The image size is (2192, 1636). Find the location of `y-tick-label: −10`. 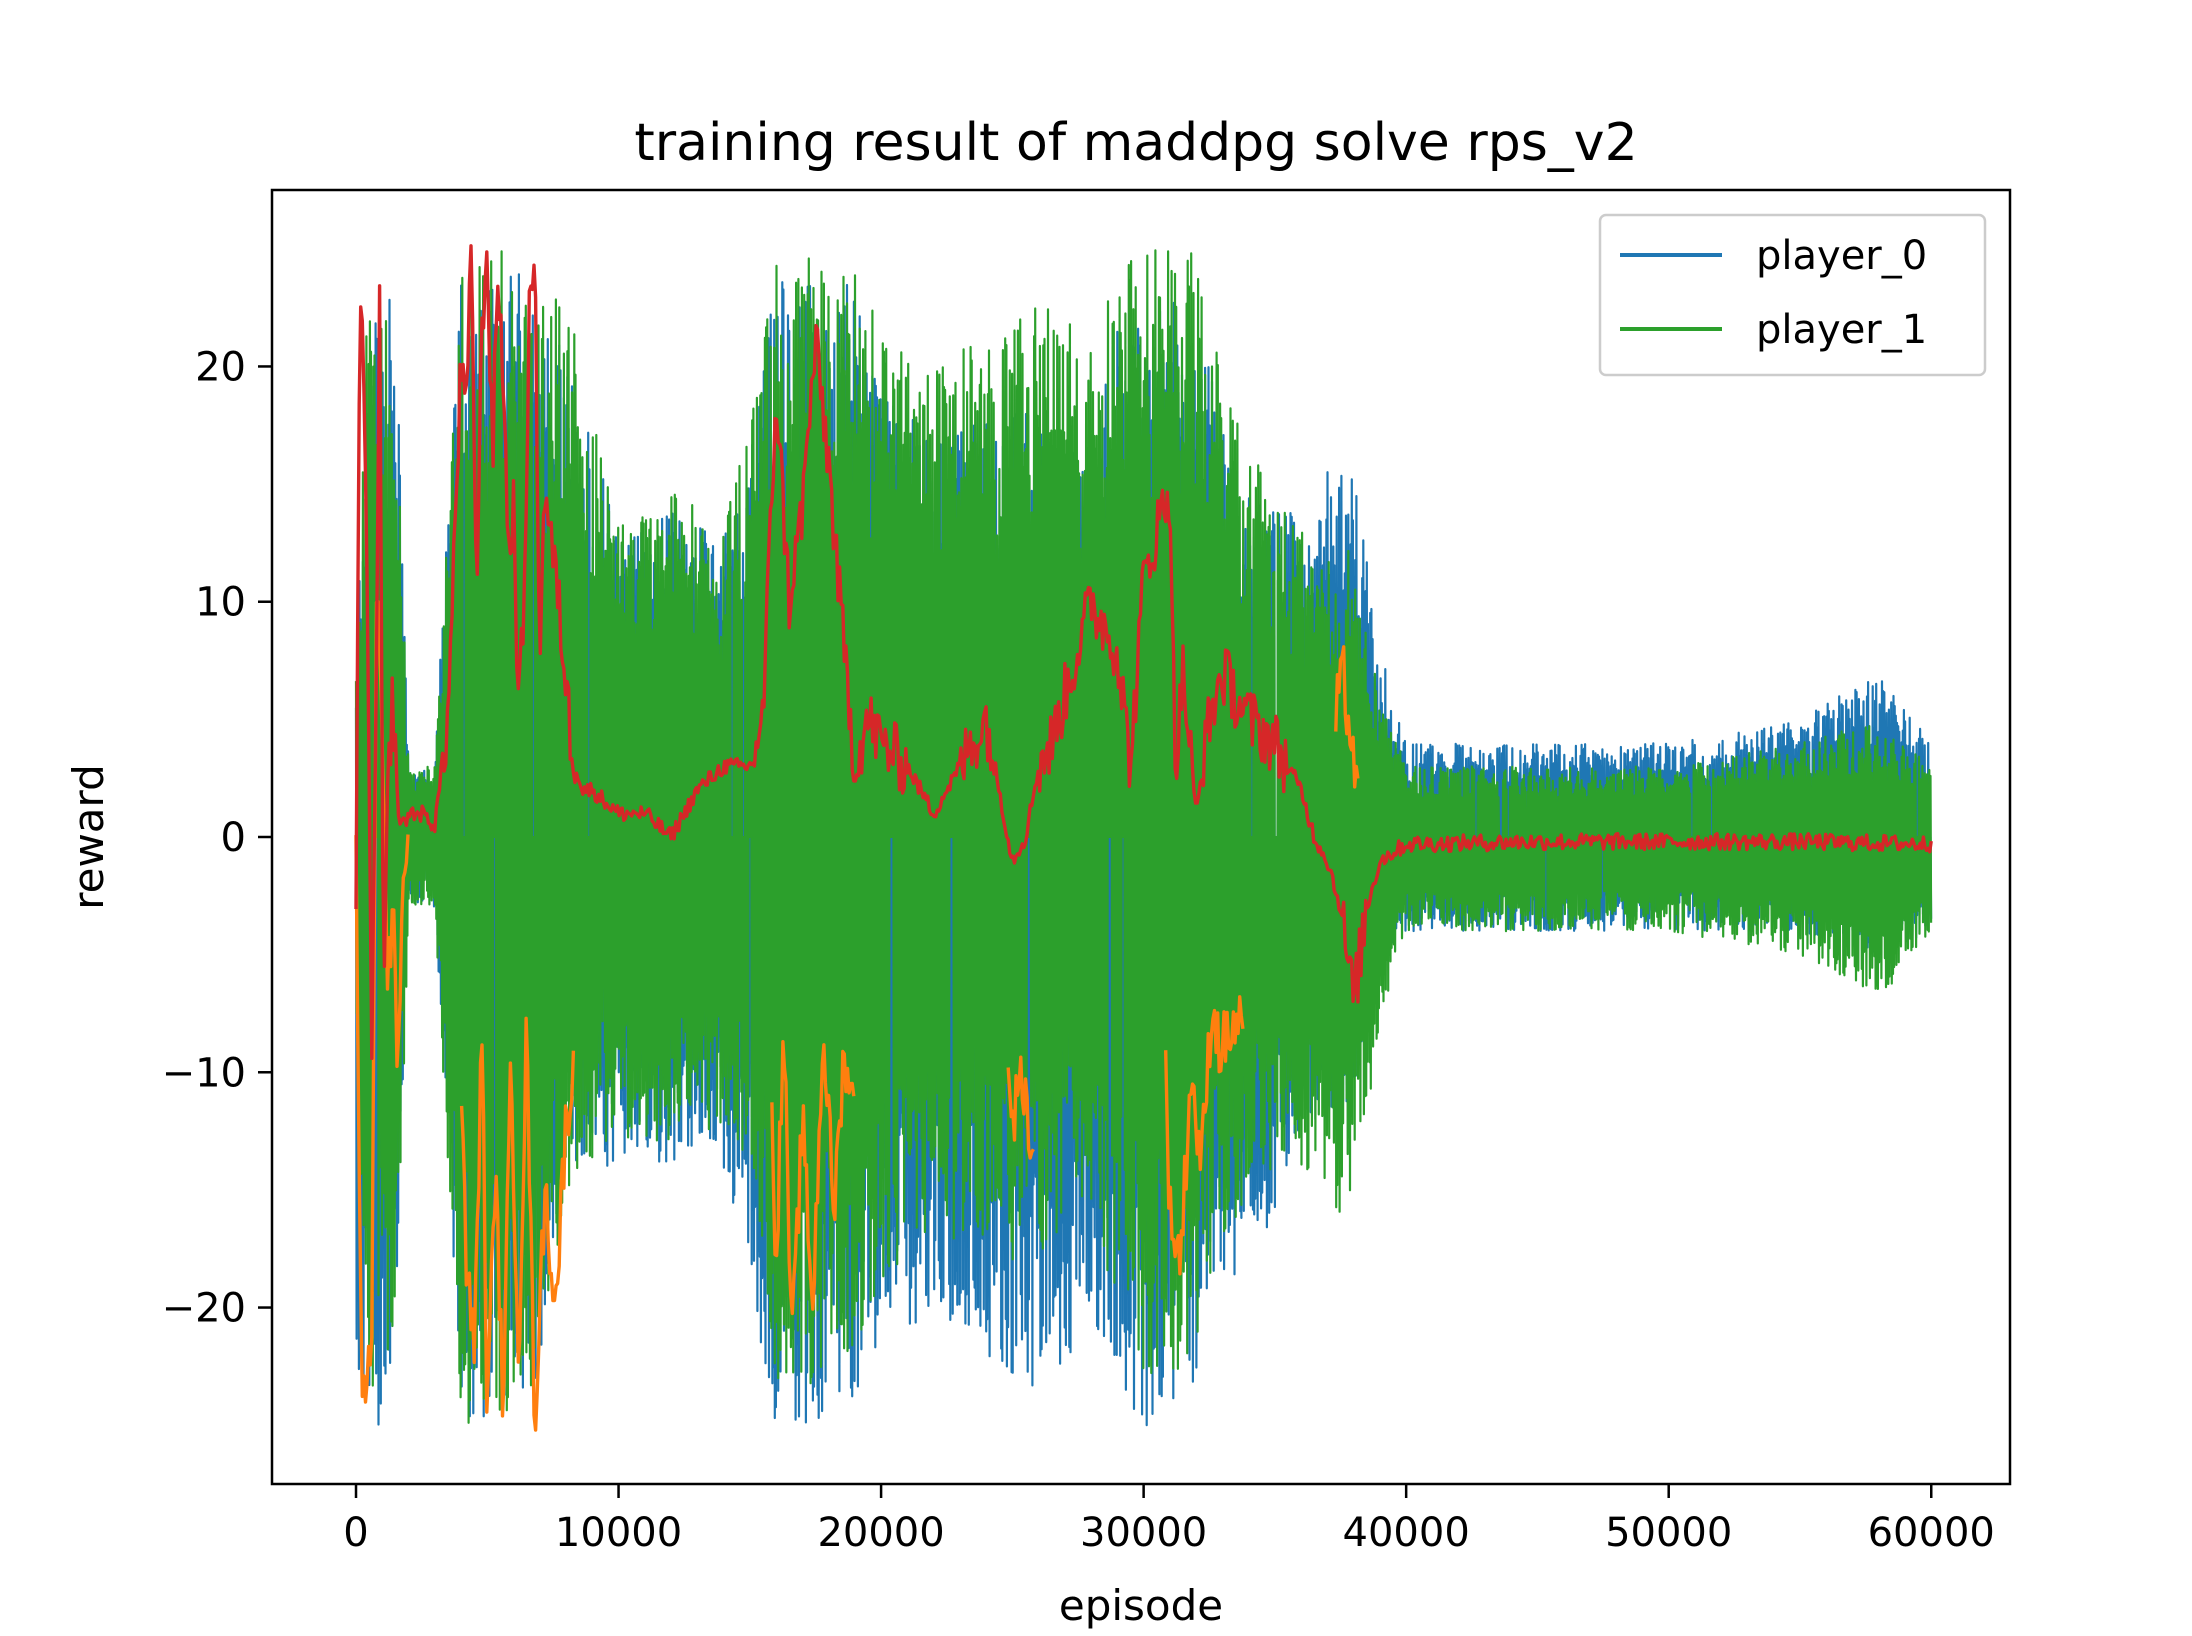

y-tick-label: −10 is located at coordinates (204, 1073).